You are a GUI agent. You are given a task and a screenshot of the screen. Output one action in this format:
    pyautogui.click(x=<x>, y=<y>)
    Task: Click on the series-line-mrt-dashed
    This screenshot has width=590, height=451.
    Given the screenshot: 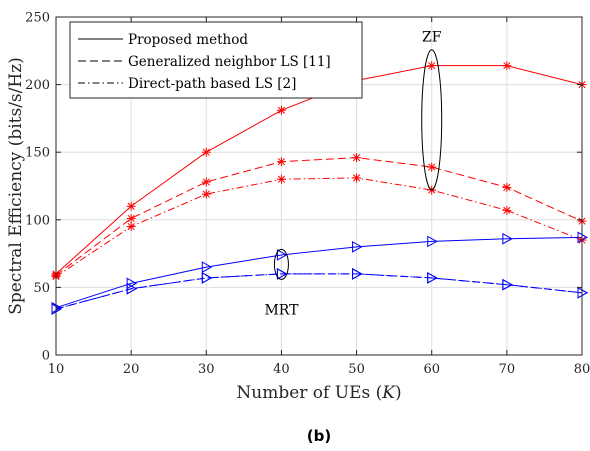 What is the action you would take?
    pyautogui.click(x=319, y=291)
    